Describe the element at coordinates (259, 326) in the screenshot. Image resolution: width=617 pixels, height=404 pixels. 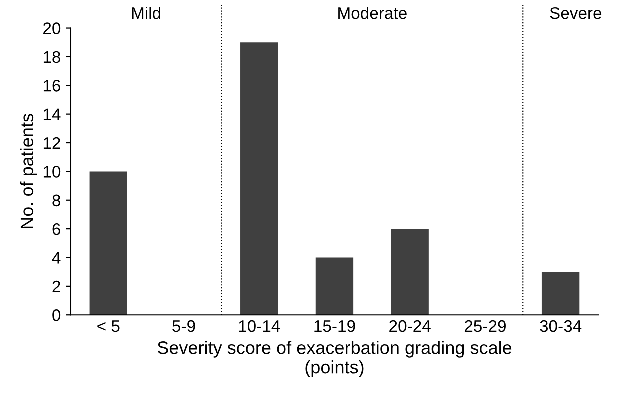
I see `x-tick-label: 10-14` at that location.